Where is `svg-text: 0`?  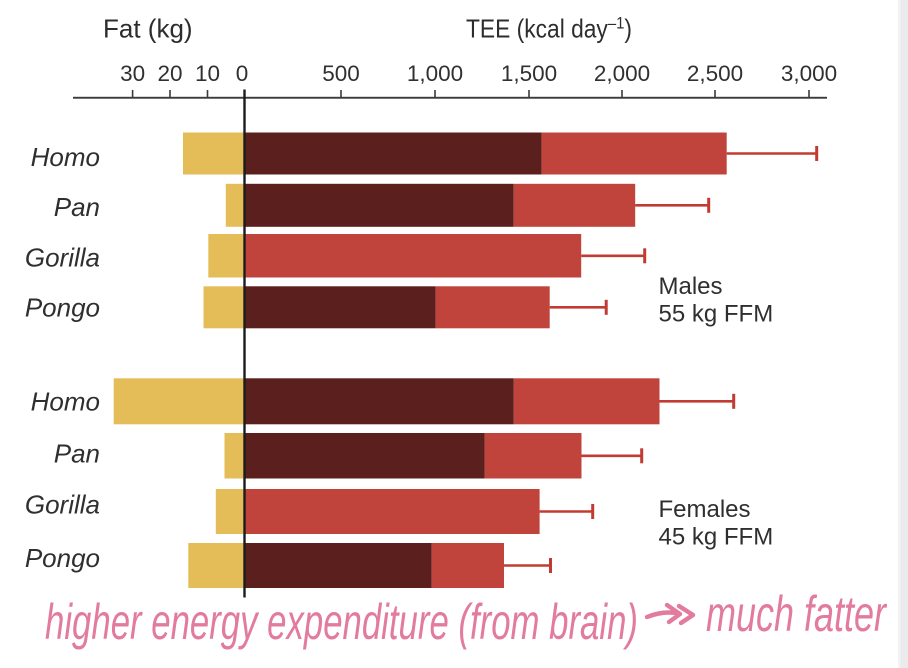
svg-text: 0 is located at coordinates (242, 73).